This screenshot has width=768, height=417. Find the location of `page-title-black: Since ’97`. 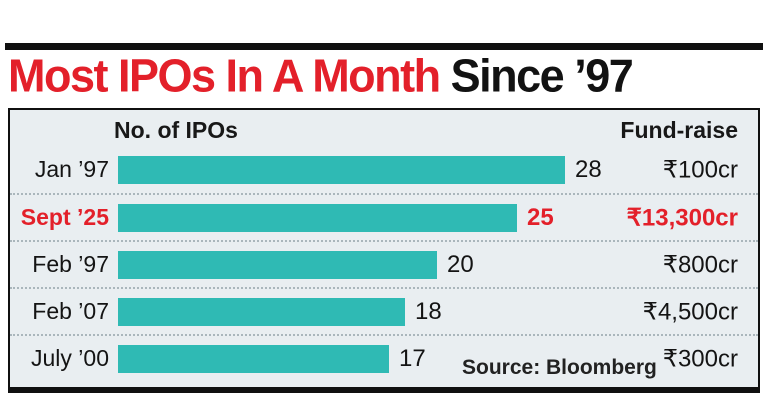

page-title-black: Since ’97 is located at coordinates (536, 75).